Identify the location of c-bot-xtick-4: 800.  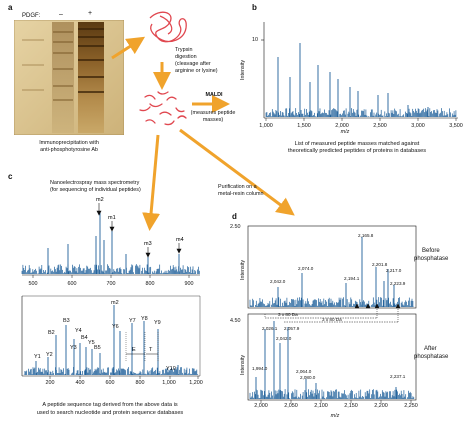
(140, 383).